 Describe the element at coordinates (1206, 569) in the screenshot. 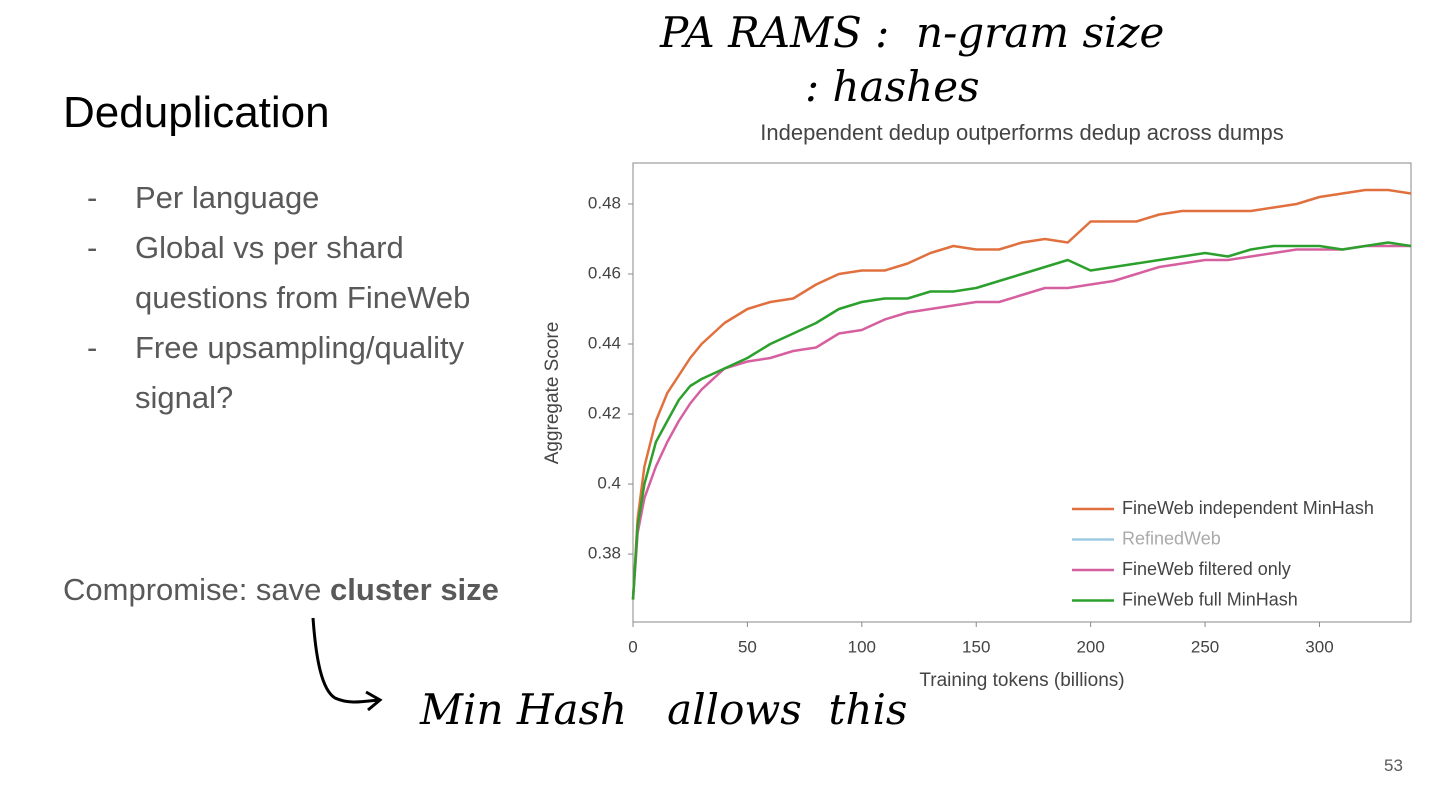

I see `legend-entry: FineWeb filtered only` at that location.